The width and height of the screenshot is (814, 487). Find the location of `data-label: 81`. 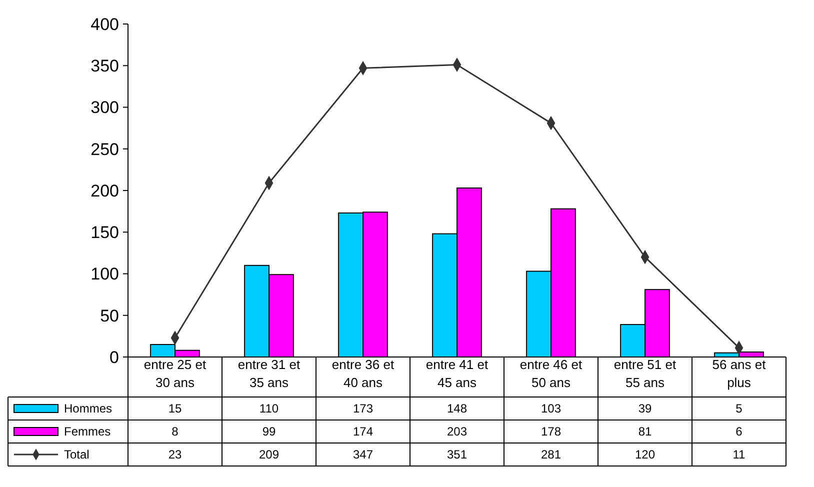

data-label: 81 is located at coordinates (645, 431).